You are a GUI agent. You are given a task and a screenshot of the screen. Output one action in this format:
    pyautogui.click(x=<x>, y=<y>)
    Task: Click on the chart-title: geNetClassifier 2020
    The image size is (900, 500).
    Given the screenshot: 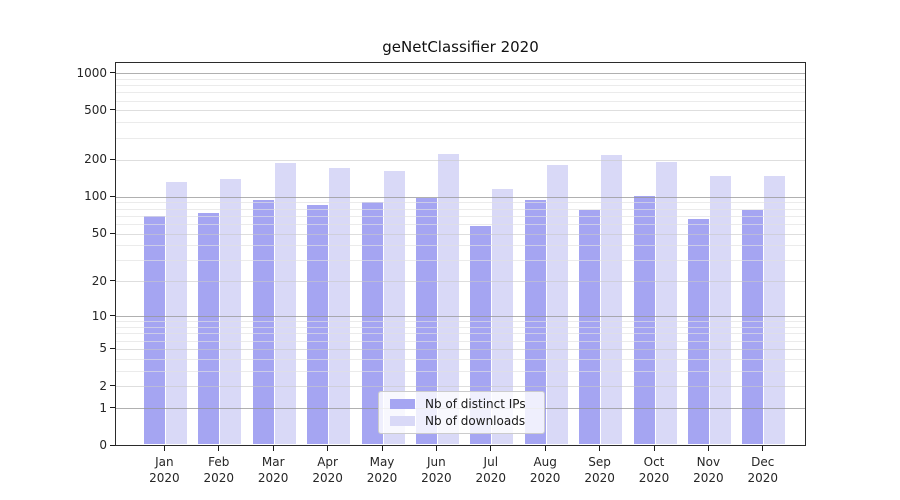 What is the action you would take?
    pyautogui.click(x=460, y=47)
    